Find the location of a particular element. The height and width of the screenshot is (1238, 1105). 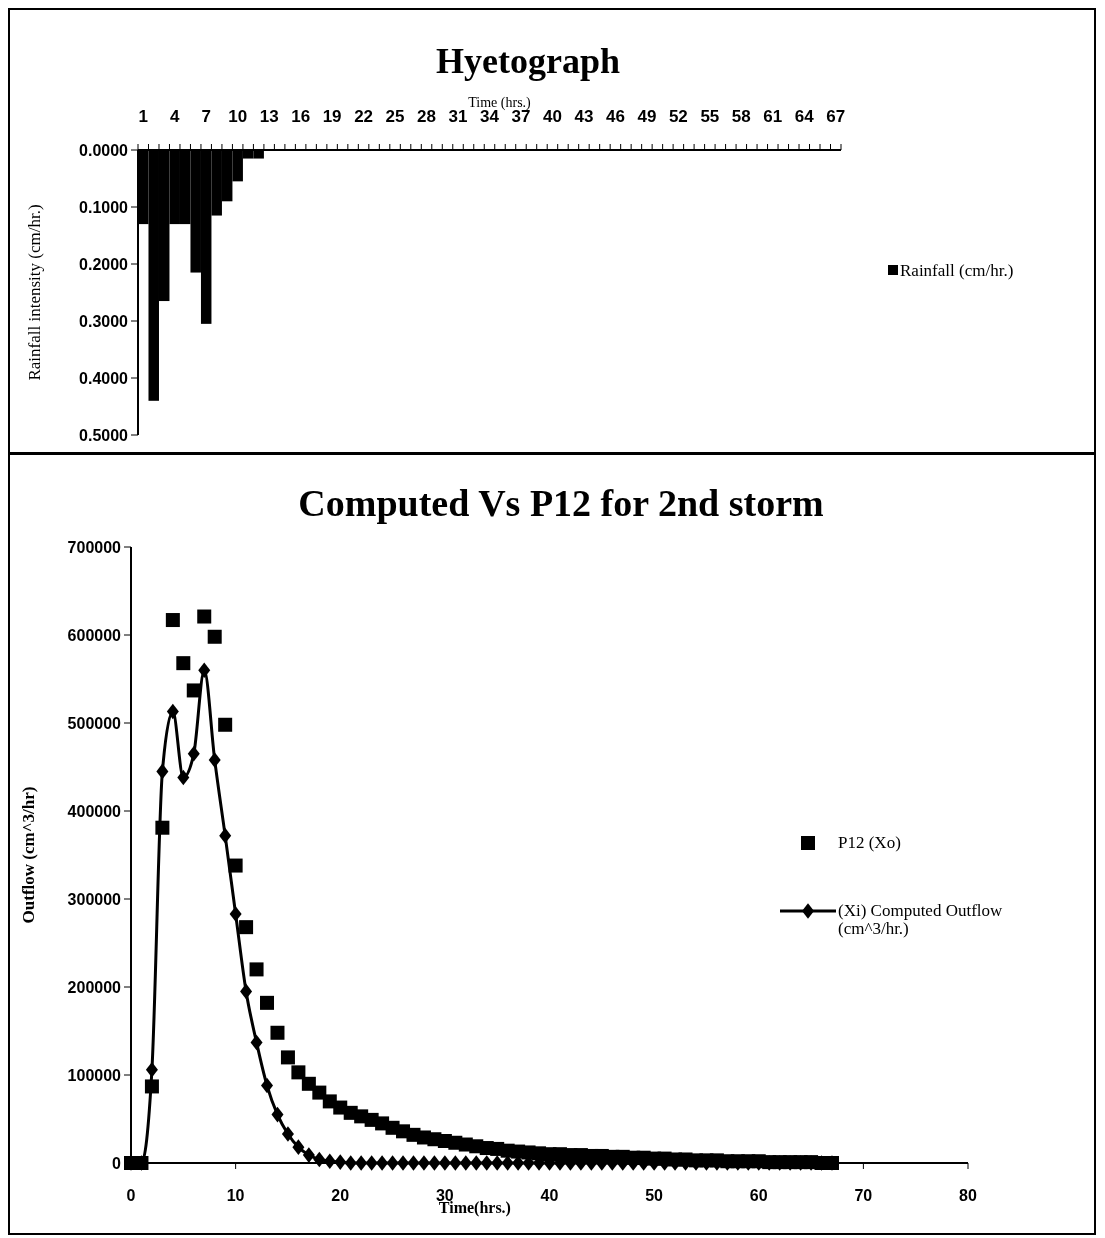

x-tick-label: 43 is located at coordinates (584, 116).